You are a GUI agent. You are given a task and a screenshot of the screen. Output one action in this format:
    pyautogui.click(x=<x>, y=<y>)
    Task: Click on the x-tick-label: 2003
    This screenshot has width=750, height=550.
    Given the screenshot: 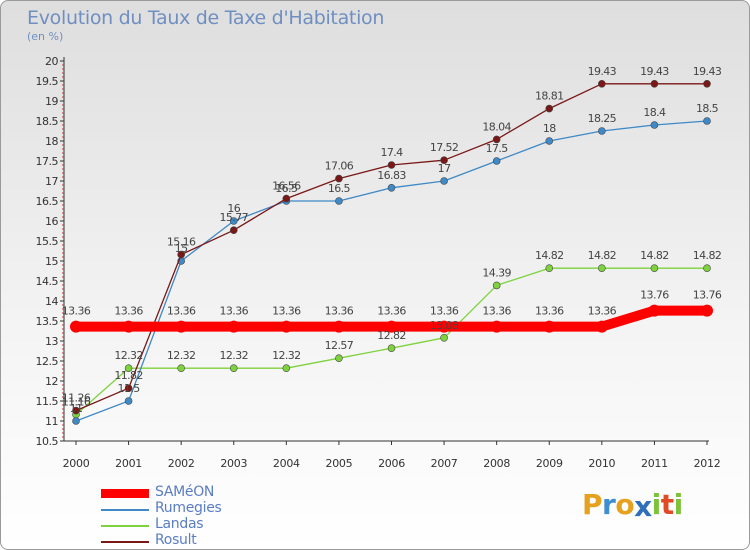 What is the action you would take?
    pyautogui.click(x=233, y=463)
    